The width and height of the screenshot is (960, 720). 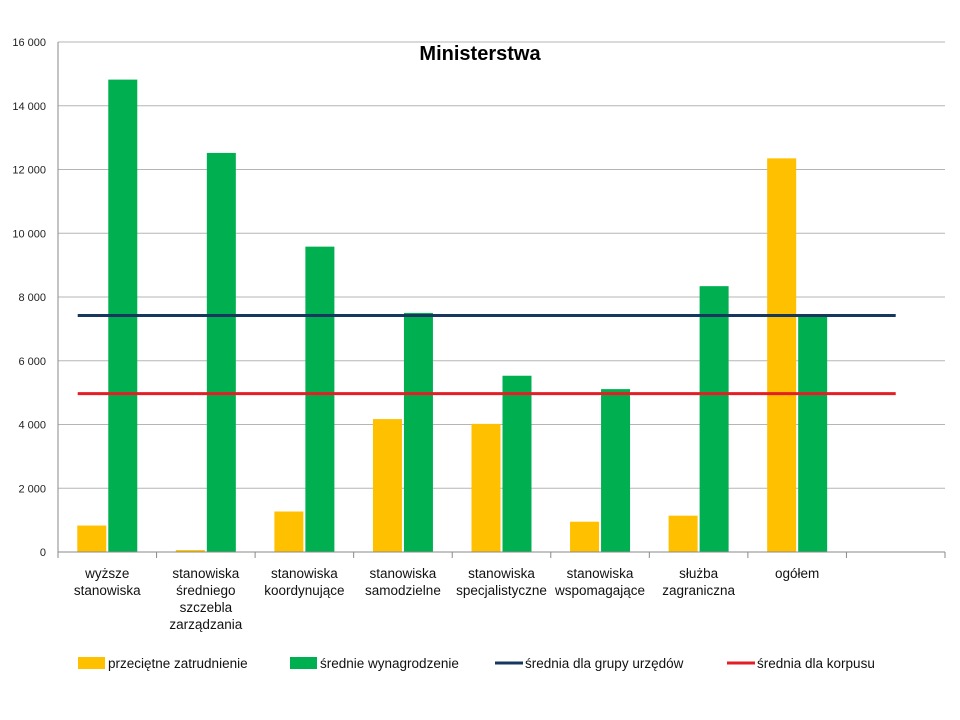 I want to click on category-label: szczebla, so click(x=206, y=607).